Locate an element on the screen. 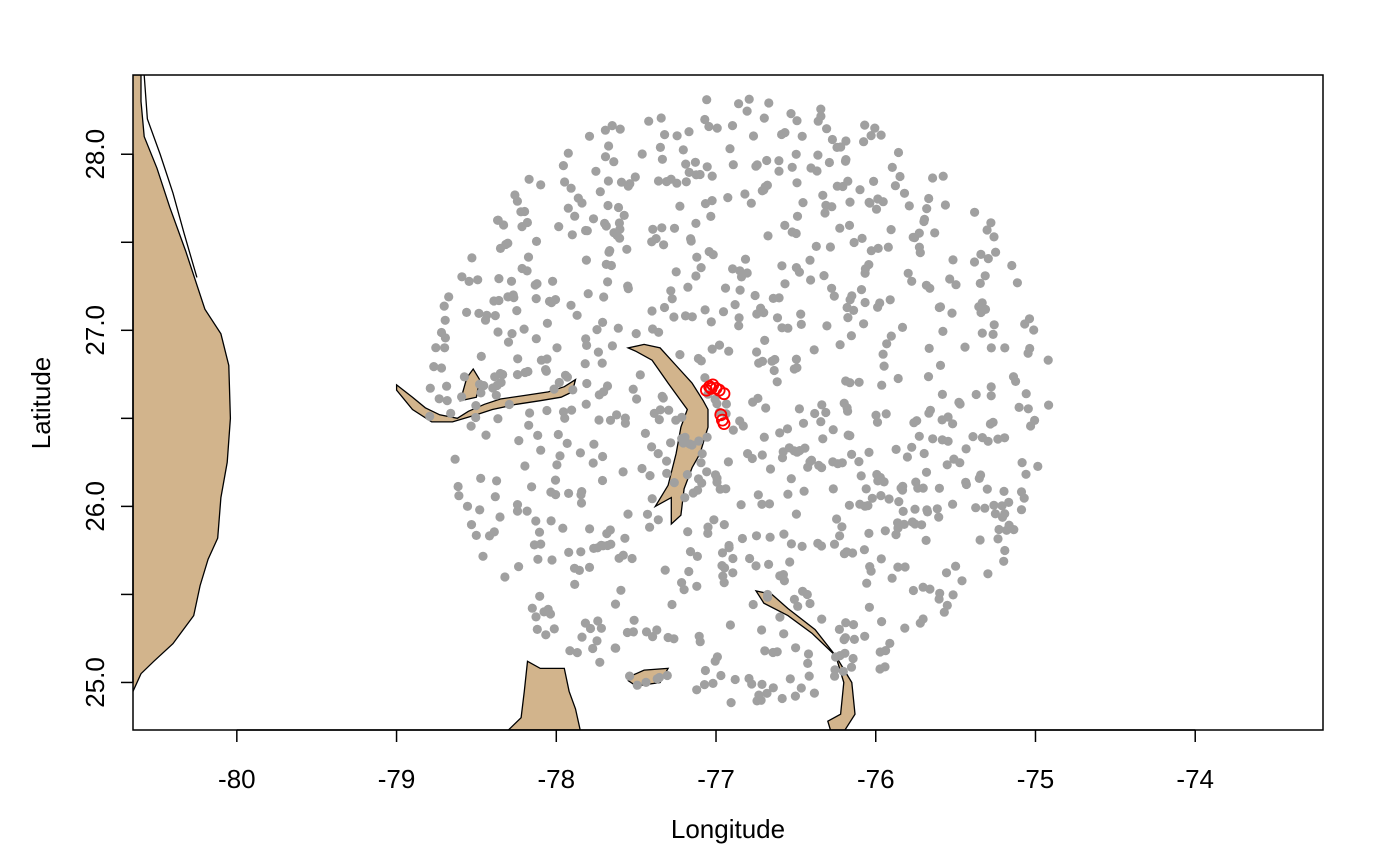 The width and height of the screenshot is (1400, 866). eleuthera-land is located at coordinates (805, 659).